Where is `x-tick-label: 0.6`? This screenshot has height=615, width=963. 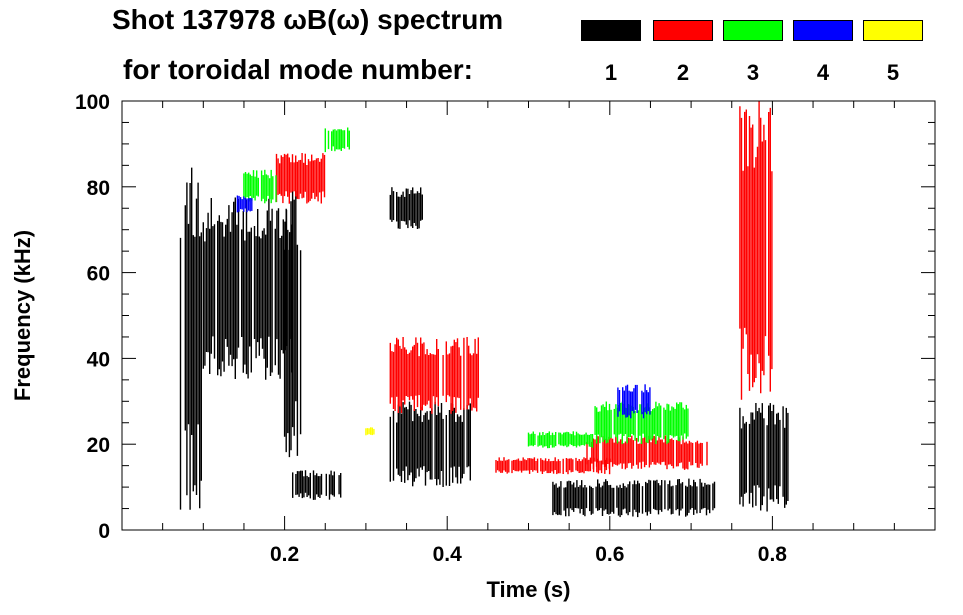 x-tick-label: 0.6 is located at coordinates (609, 554).